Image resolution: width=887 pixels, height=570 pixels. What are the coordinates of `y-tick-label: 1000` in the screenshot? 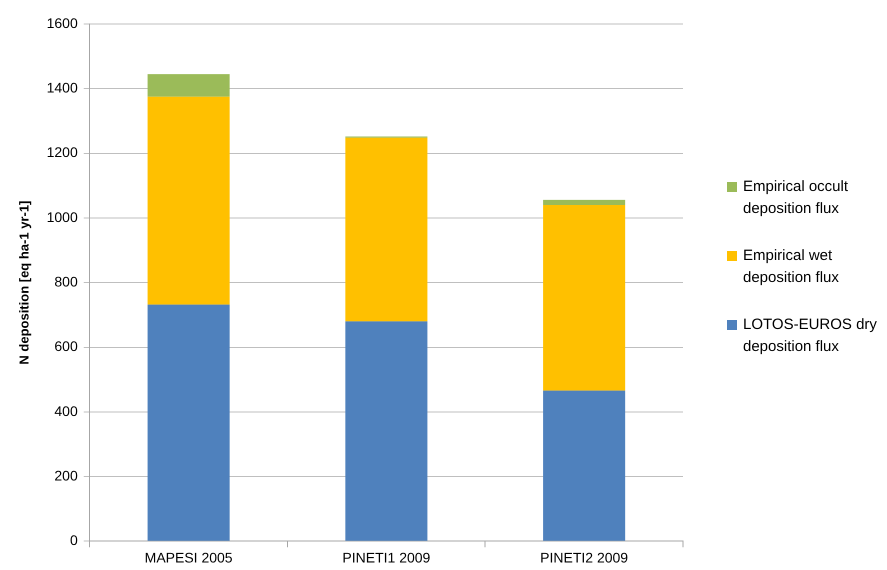 It's located at (62, 216).